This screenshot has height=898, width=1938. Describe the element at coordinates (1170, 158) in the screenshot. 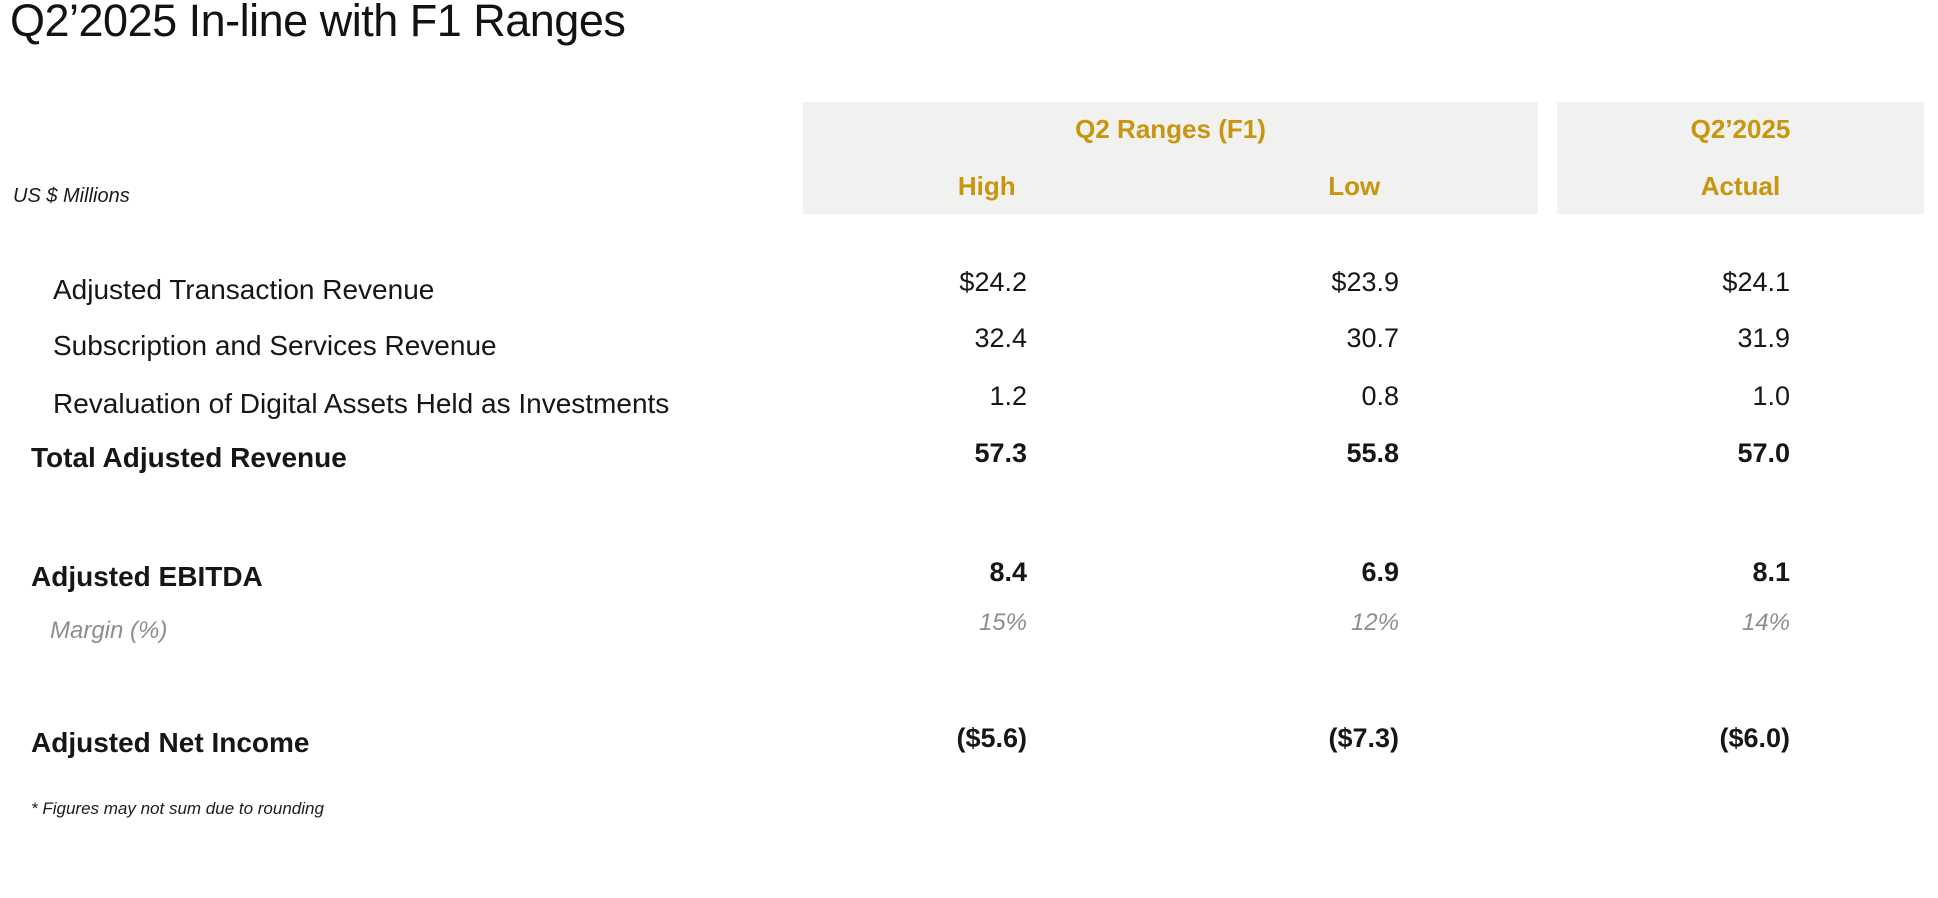

I see `q2-ranges-header-band: Q2 Ranges (F1) High Low` at that location.